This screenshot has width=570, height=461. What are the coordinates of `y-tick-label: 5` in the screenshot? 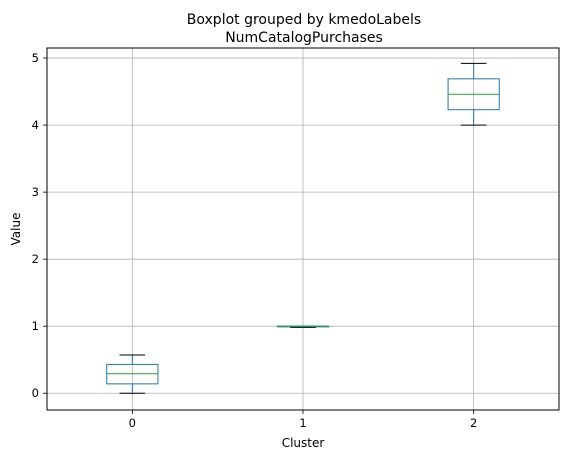 It's located at (35, 58).